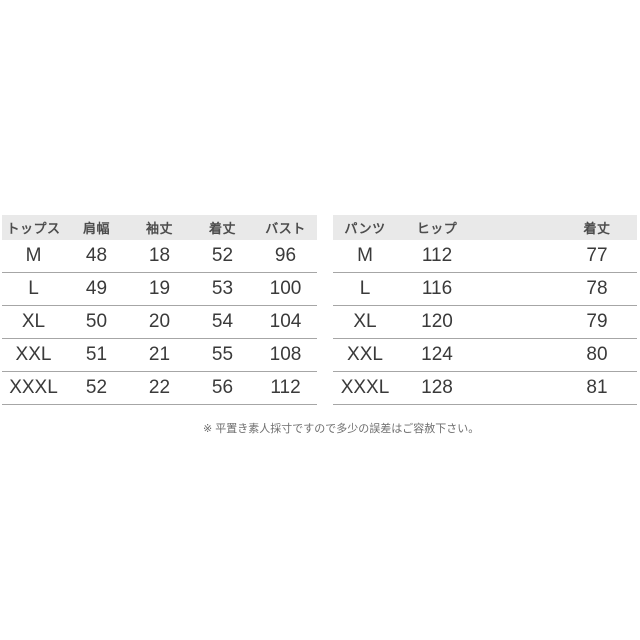  I want to click on table-title-cell: パンツ, so click(365, 227).